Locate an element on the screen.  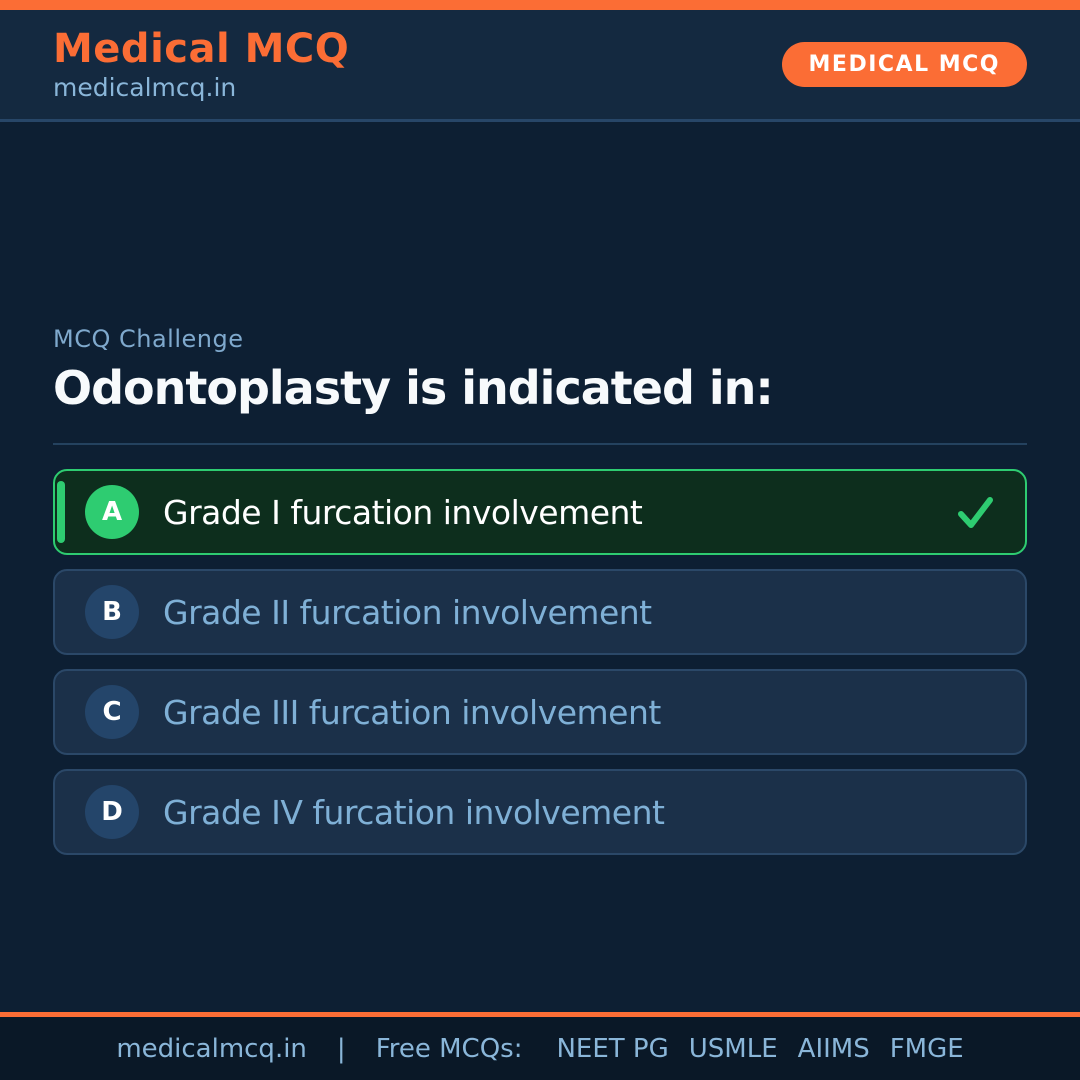
top-accent-strip is located at coordinates (540, 5).